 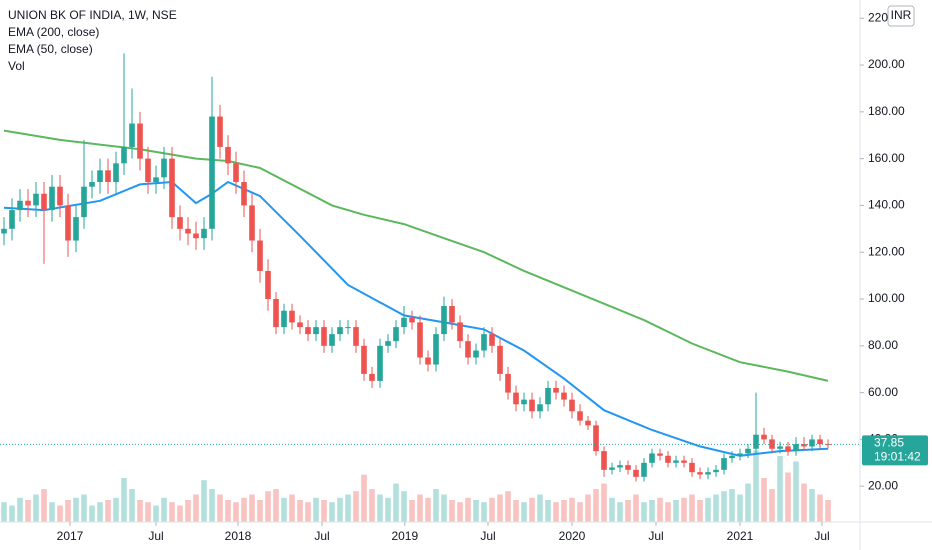 I want to click on y-tick-label: 200.00, so click(x=886, y=64).